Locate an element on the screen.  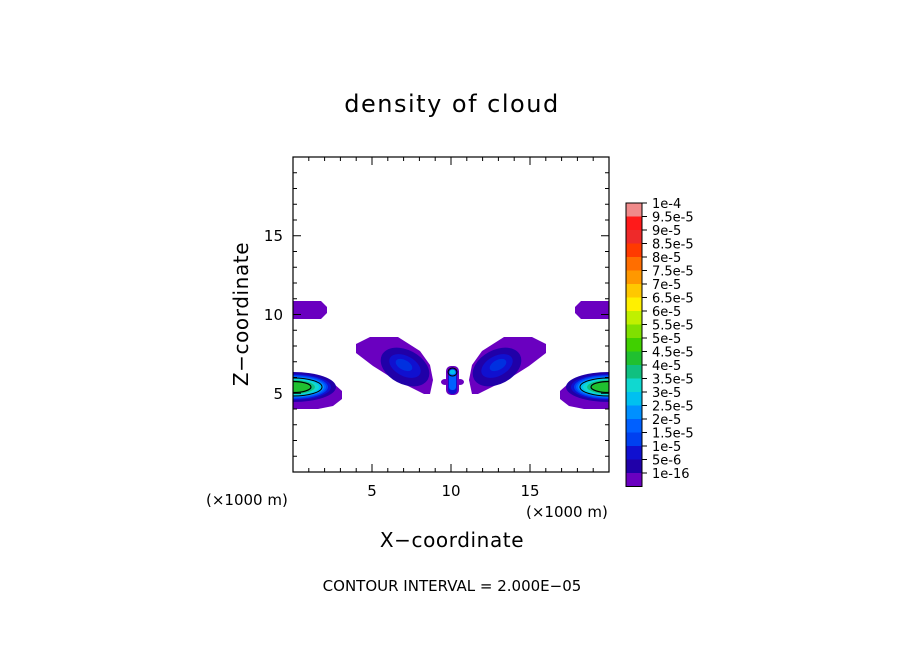
colorbar-label: 6.5e-5 is located at coordinates (673, 299).